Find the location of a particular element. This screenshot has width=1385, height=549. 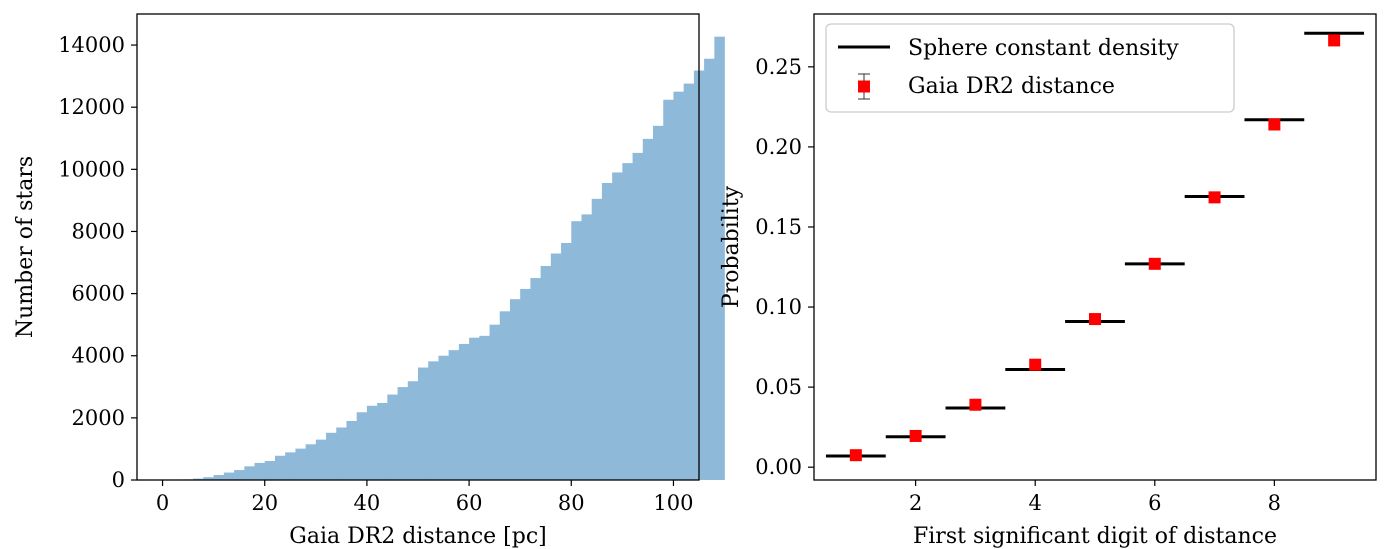

probability-y-tick-label: 0.20 is located at coordinates (778, 147).